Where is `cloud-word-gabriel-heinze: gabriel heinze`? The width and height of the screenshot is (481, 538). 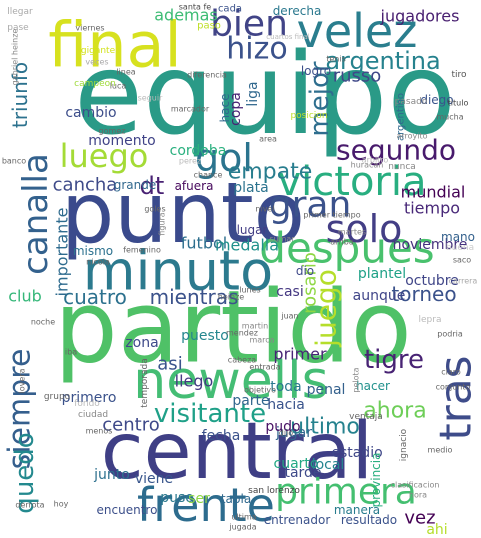
cloud-word-gabriel-heinze: gabriel heinze is located at coordinates (15, 57).